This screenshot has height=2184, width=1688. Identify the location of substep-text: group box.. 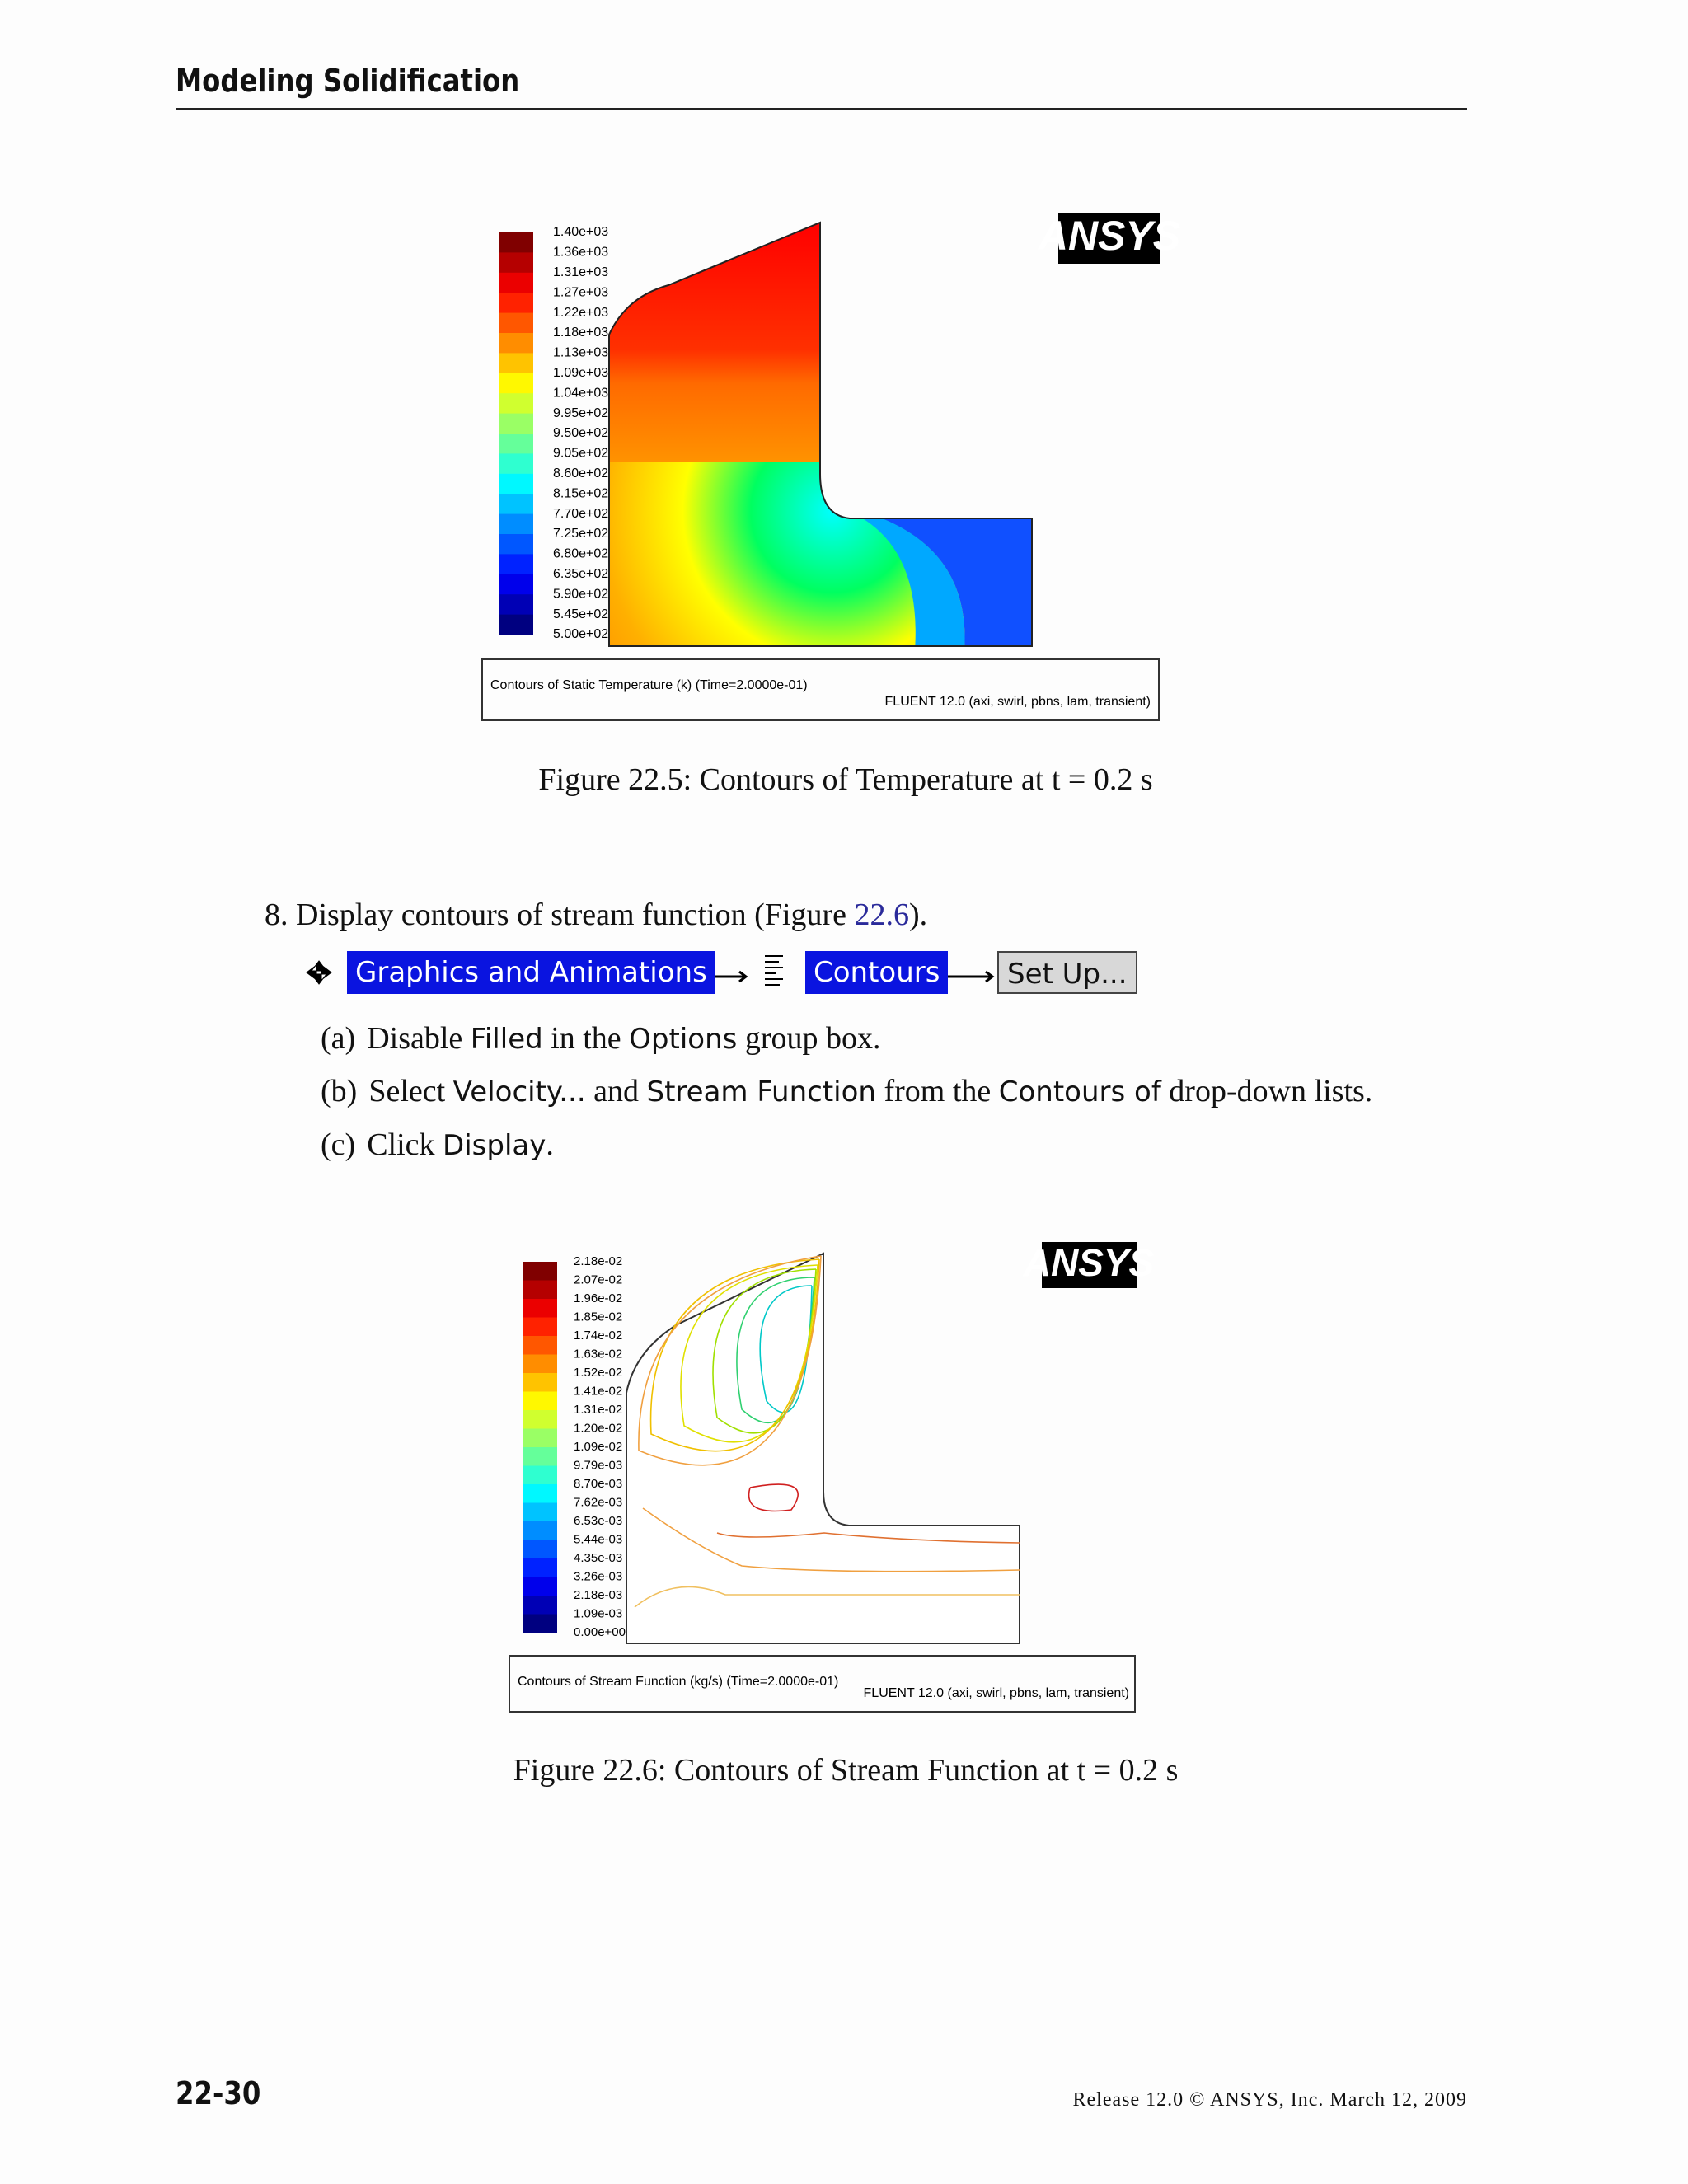
(809, 1038).